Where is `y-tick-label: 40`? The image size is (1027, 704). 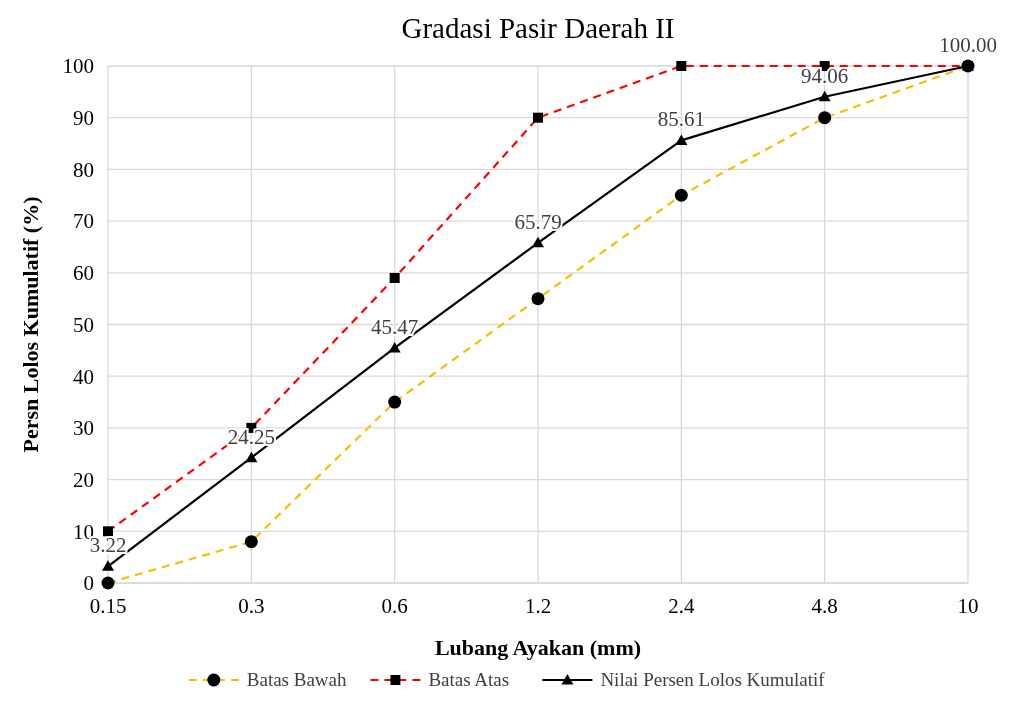
y-tick-label: 40 is located at coordinates (83, 376).